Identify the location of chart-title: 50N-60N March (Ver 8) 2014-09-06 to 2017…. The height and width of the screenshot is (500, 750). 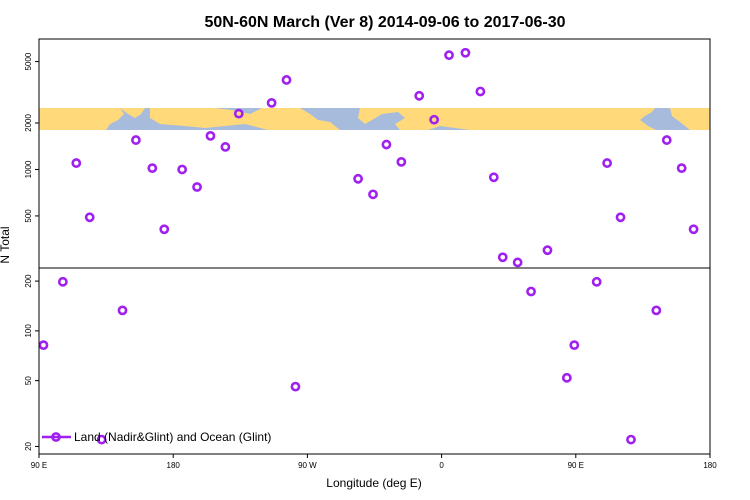
(384, 22).